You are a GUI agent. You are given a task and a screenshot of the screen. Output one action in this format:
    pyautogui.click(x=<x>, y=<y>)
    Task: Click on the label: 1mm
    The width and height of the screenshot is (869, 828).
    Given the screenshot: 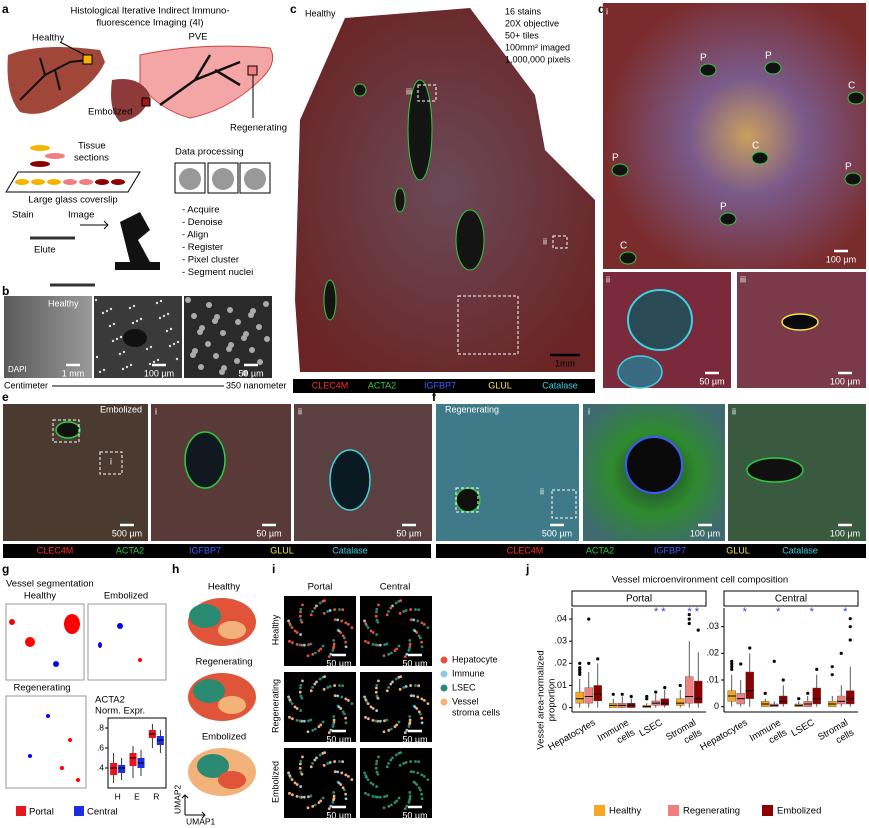 What is the action you would take?
    pyautogui.click(x=565, y=363)
    